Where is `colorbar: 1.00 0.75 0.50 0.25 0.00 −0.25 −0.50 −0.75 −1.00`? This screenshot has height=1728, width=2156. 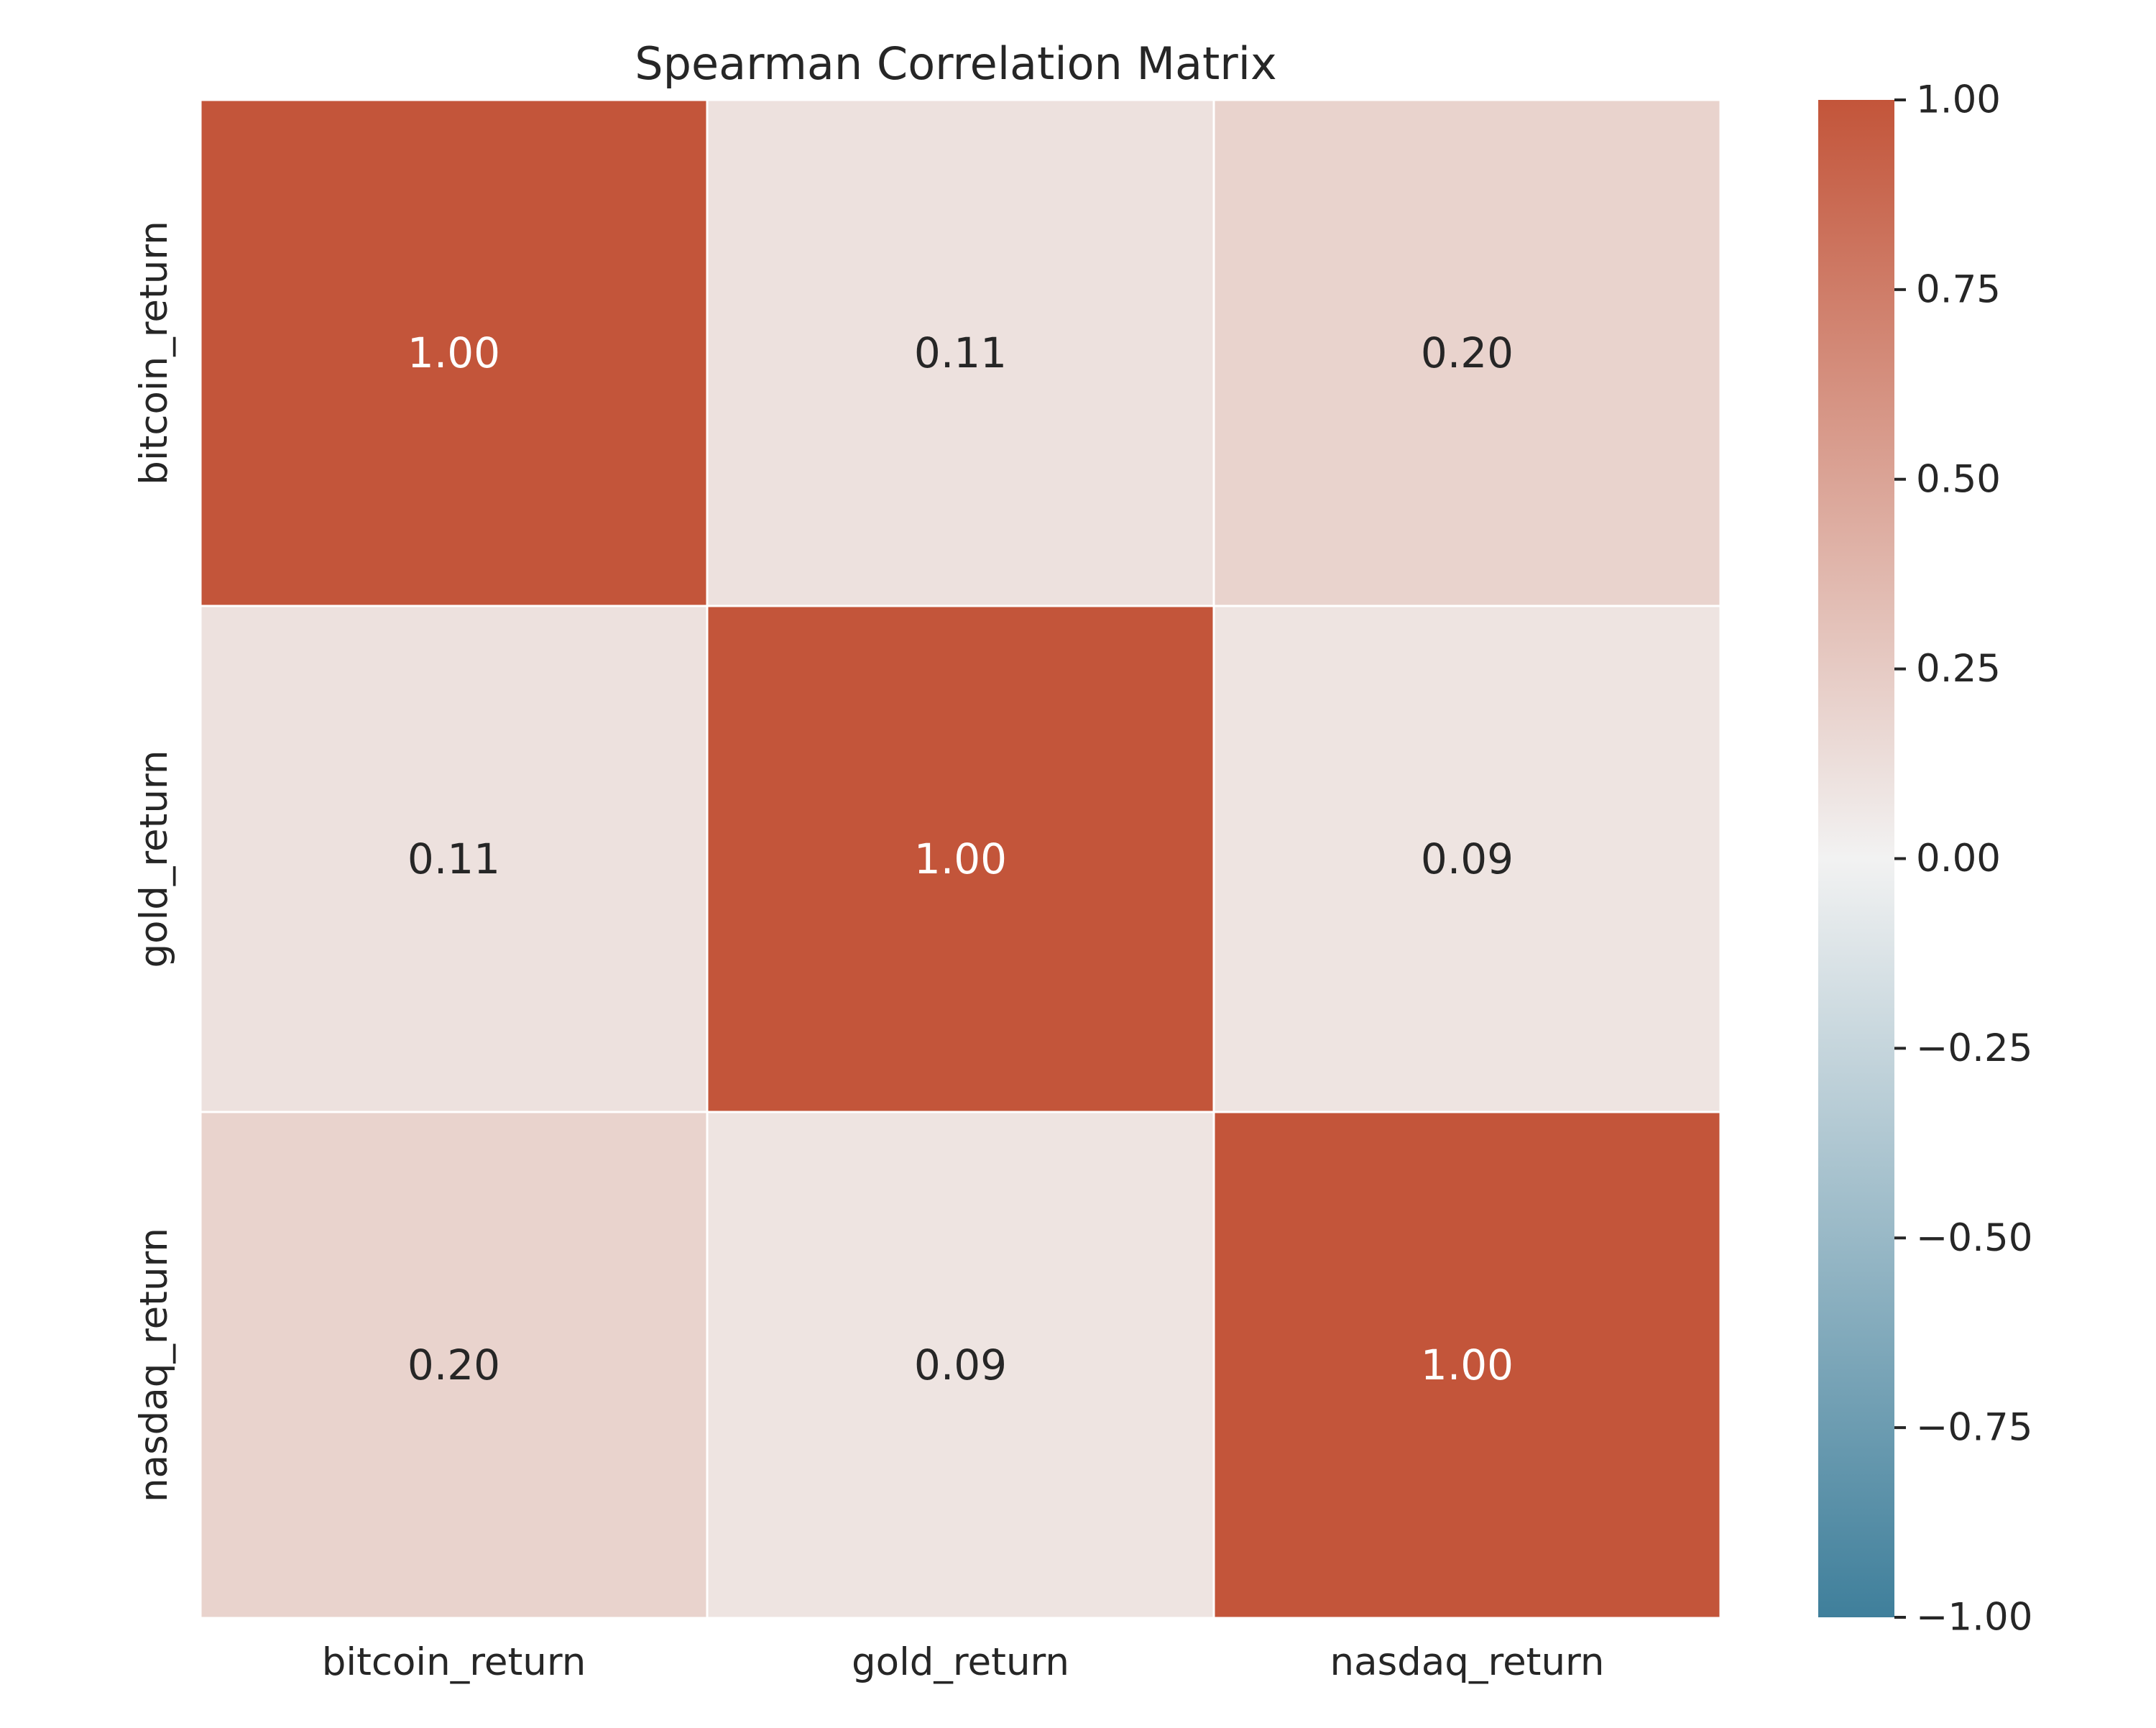
colorbar: 1.00 0.75 0.50 0.25 0.00 −0.25 −0.50 −0.75 −1.00 is located at coordinates (1925, 859).